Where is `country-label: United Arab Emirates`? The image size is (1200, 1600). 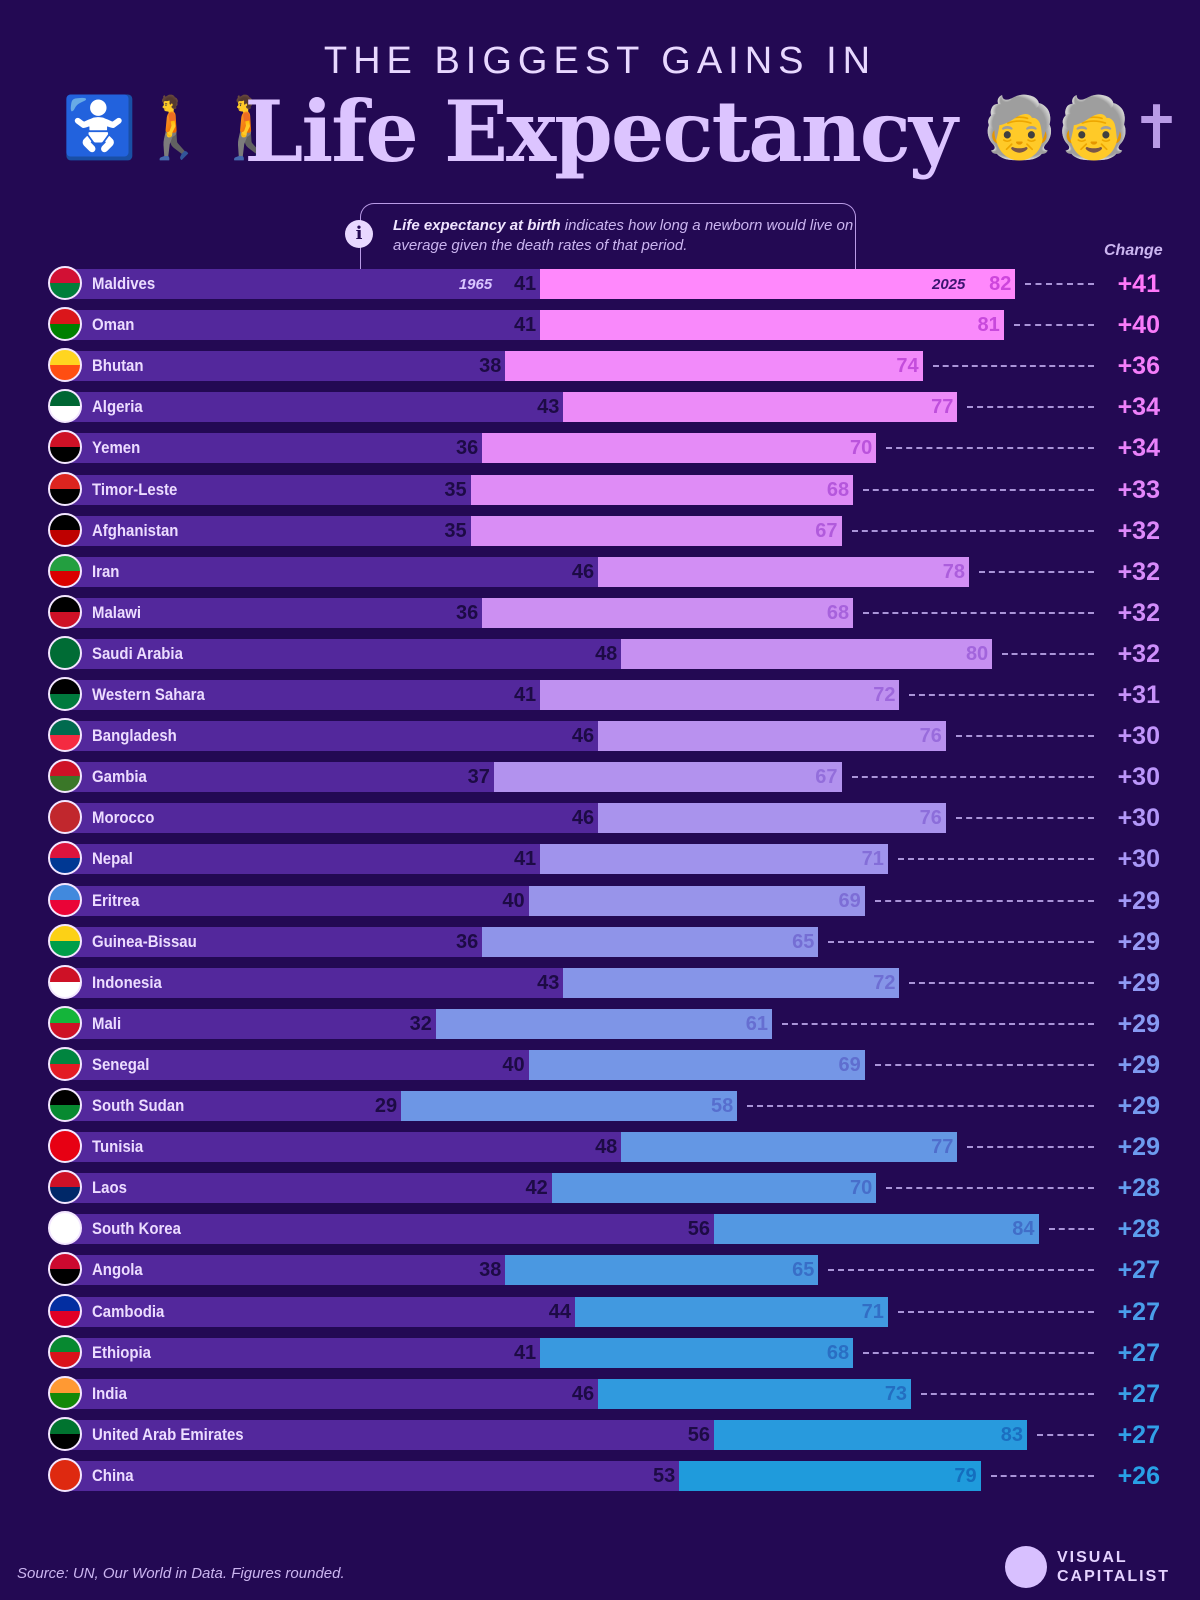
country-label: United Arab Emirates is located at coordinates (168, 1434).